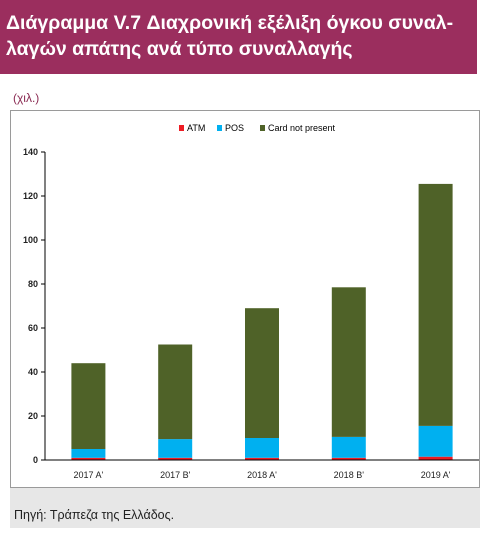 This screenshot has height=544, width=495. What do you see at coordinates (349, 475) in the screenshot?
I see `x-tick-label-3: 2018 B'` at bounding box center [349, 475].